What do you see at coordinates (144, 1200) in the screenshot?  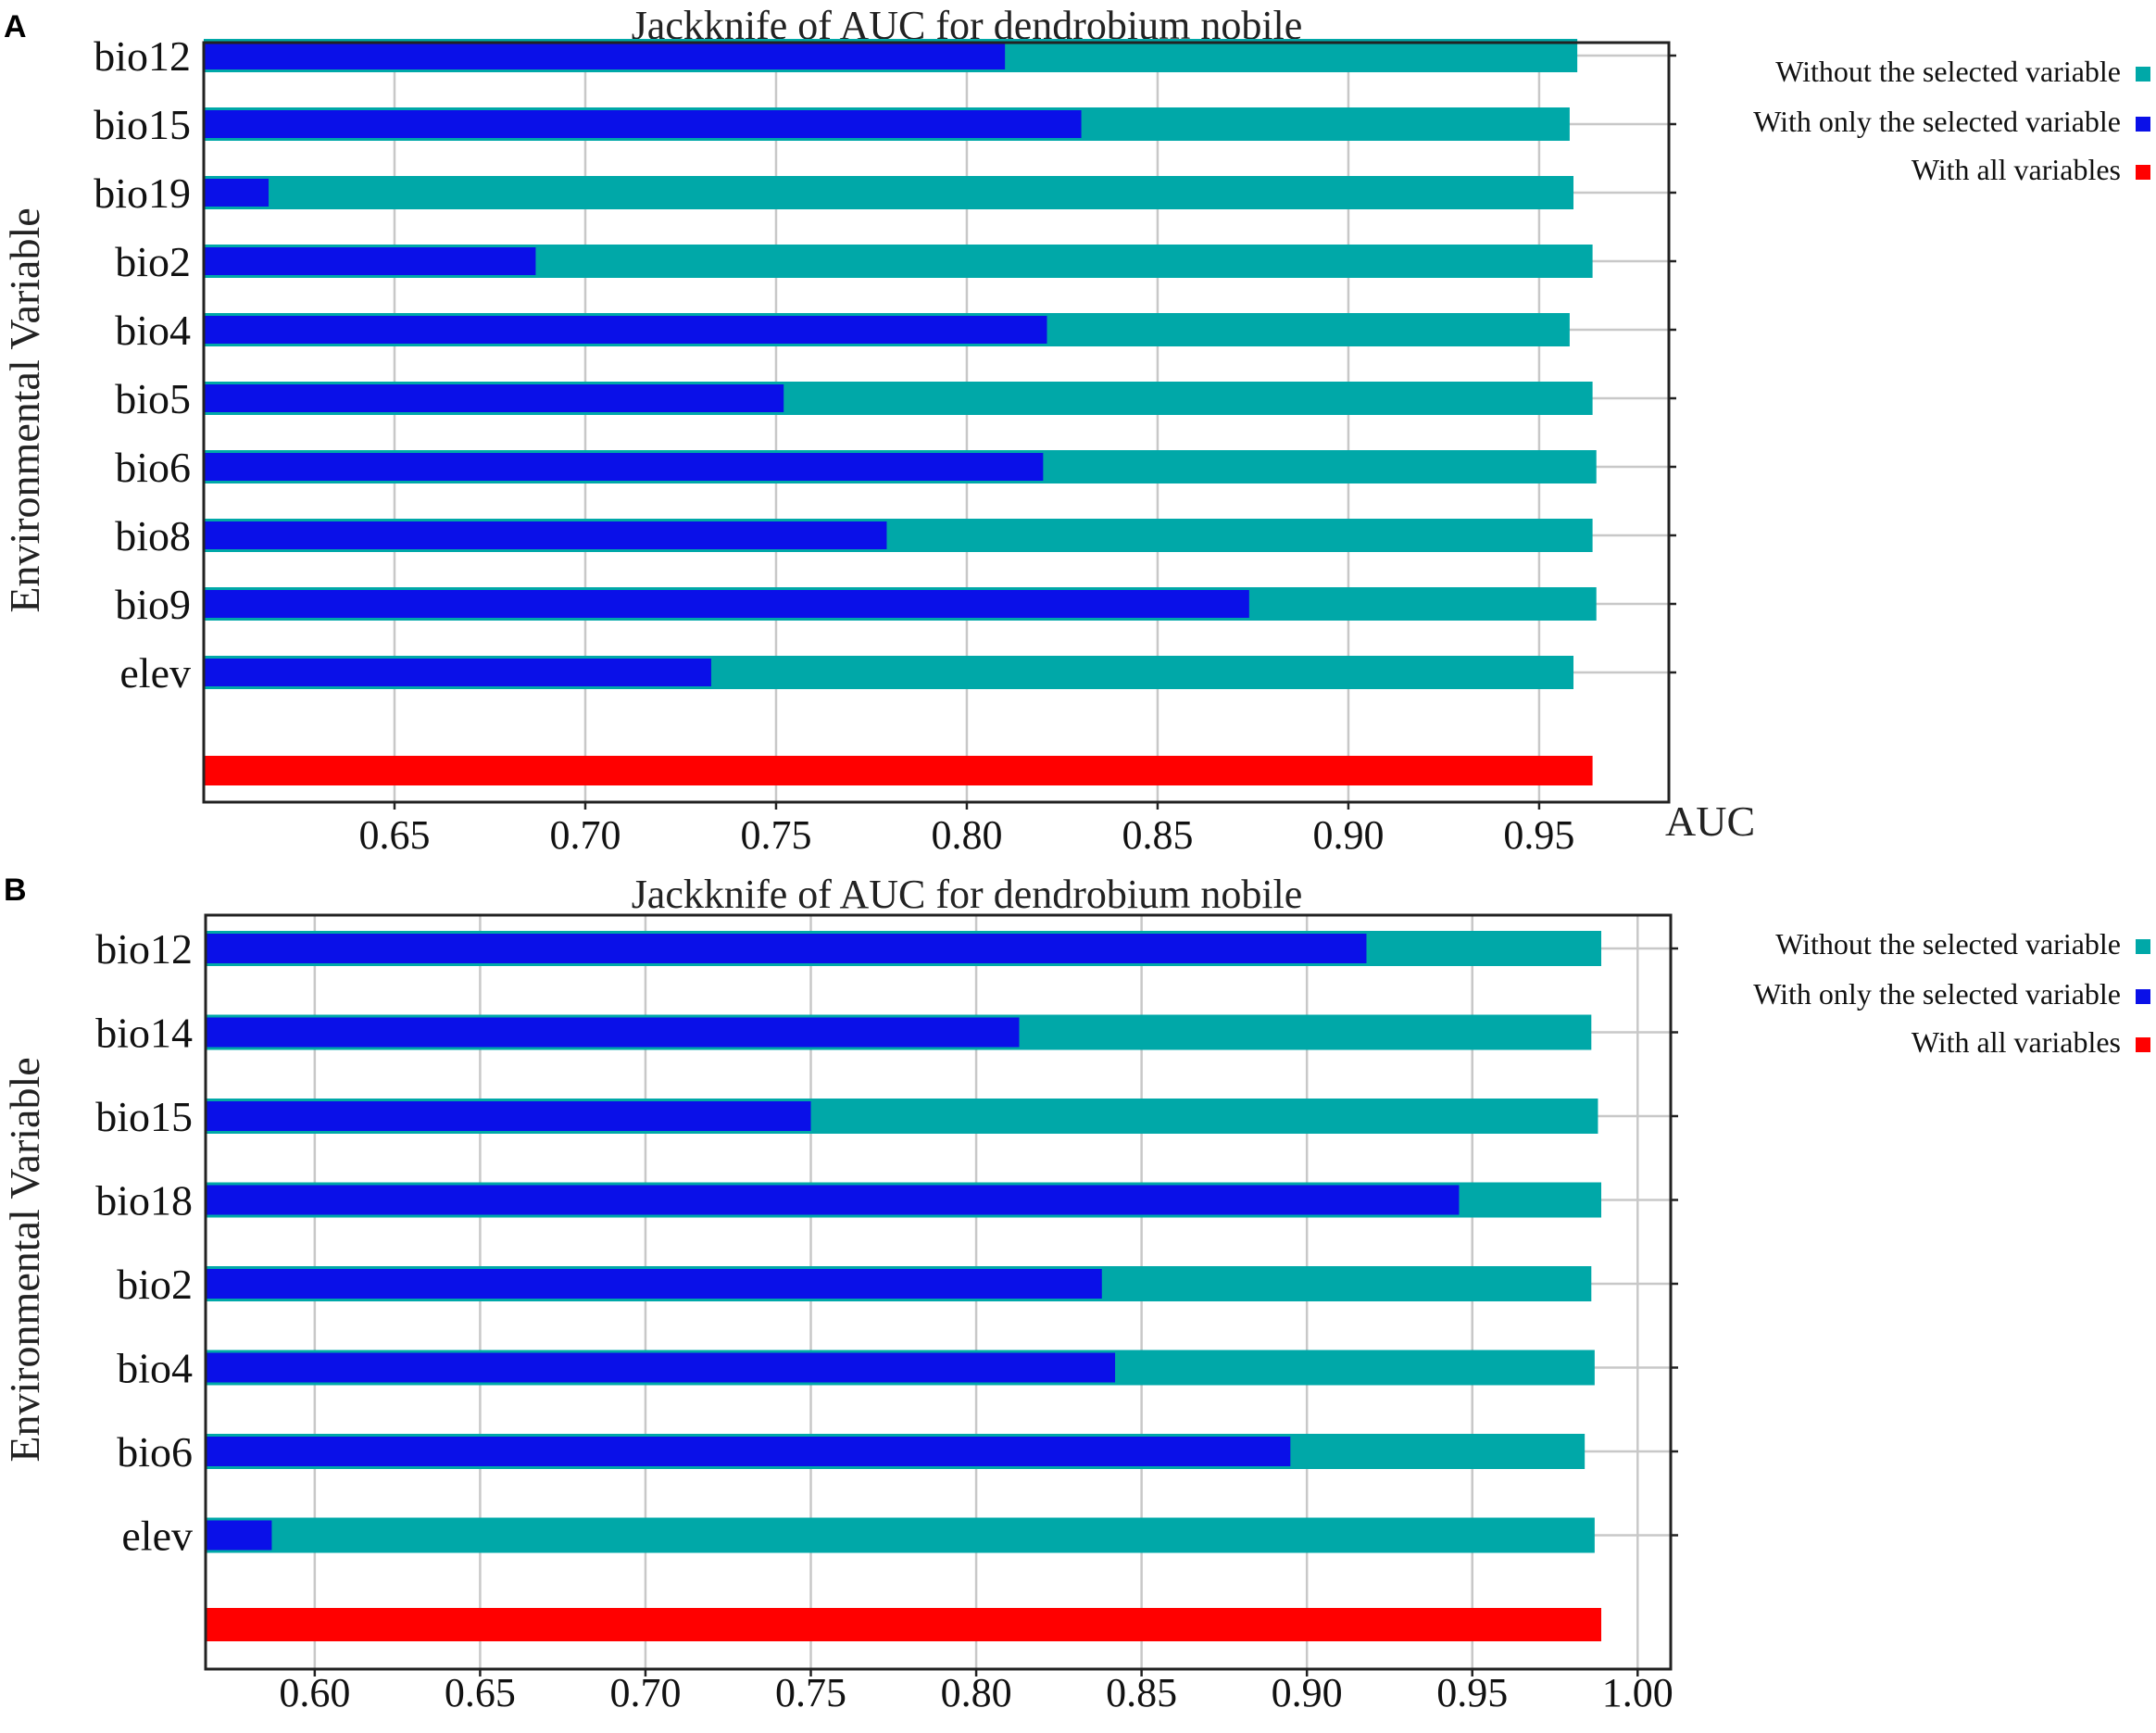 I see `category-label-bio18: bio18` at bounding box center [144, 1200].